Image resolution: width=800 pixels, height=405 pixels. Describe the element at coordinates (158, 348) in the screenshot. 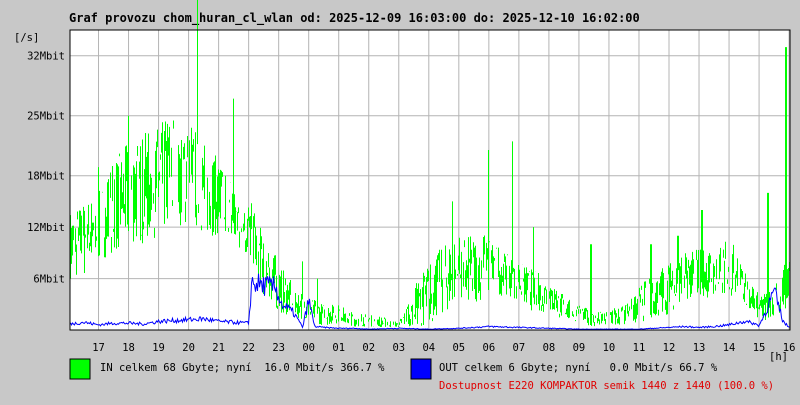

I see `x-tick-label: 19` at that location.